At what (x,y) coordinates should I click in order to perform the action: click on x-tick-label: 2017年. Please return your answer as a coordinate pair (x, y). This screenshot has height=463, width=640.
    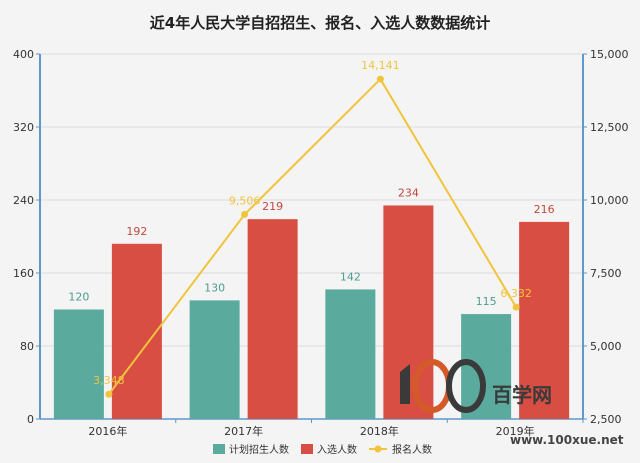
    Looking at the image, I should click on (243, 431).